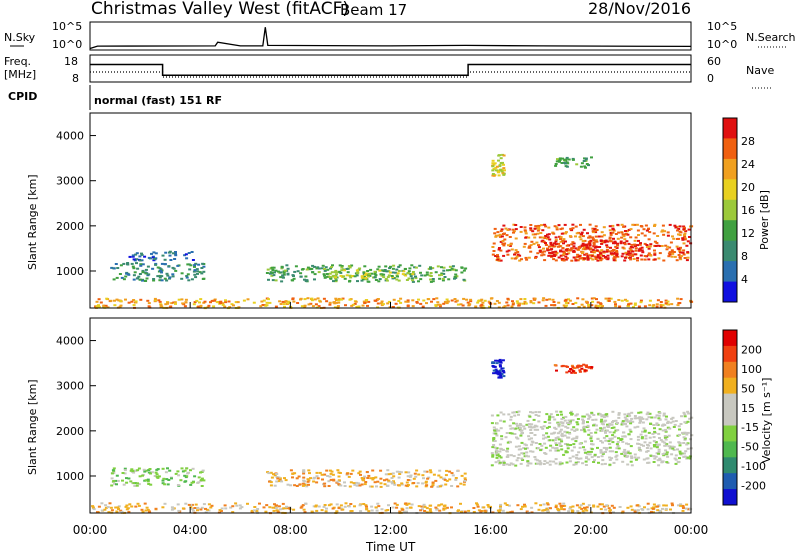 This screenshot has width=800, height=554. Describe the element at coordinates (748, 187) in the screenshot. I see `power-cbar-tick: 20` at that location.